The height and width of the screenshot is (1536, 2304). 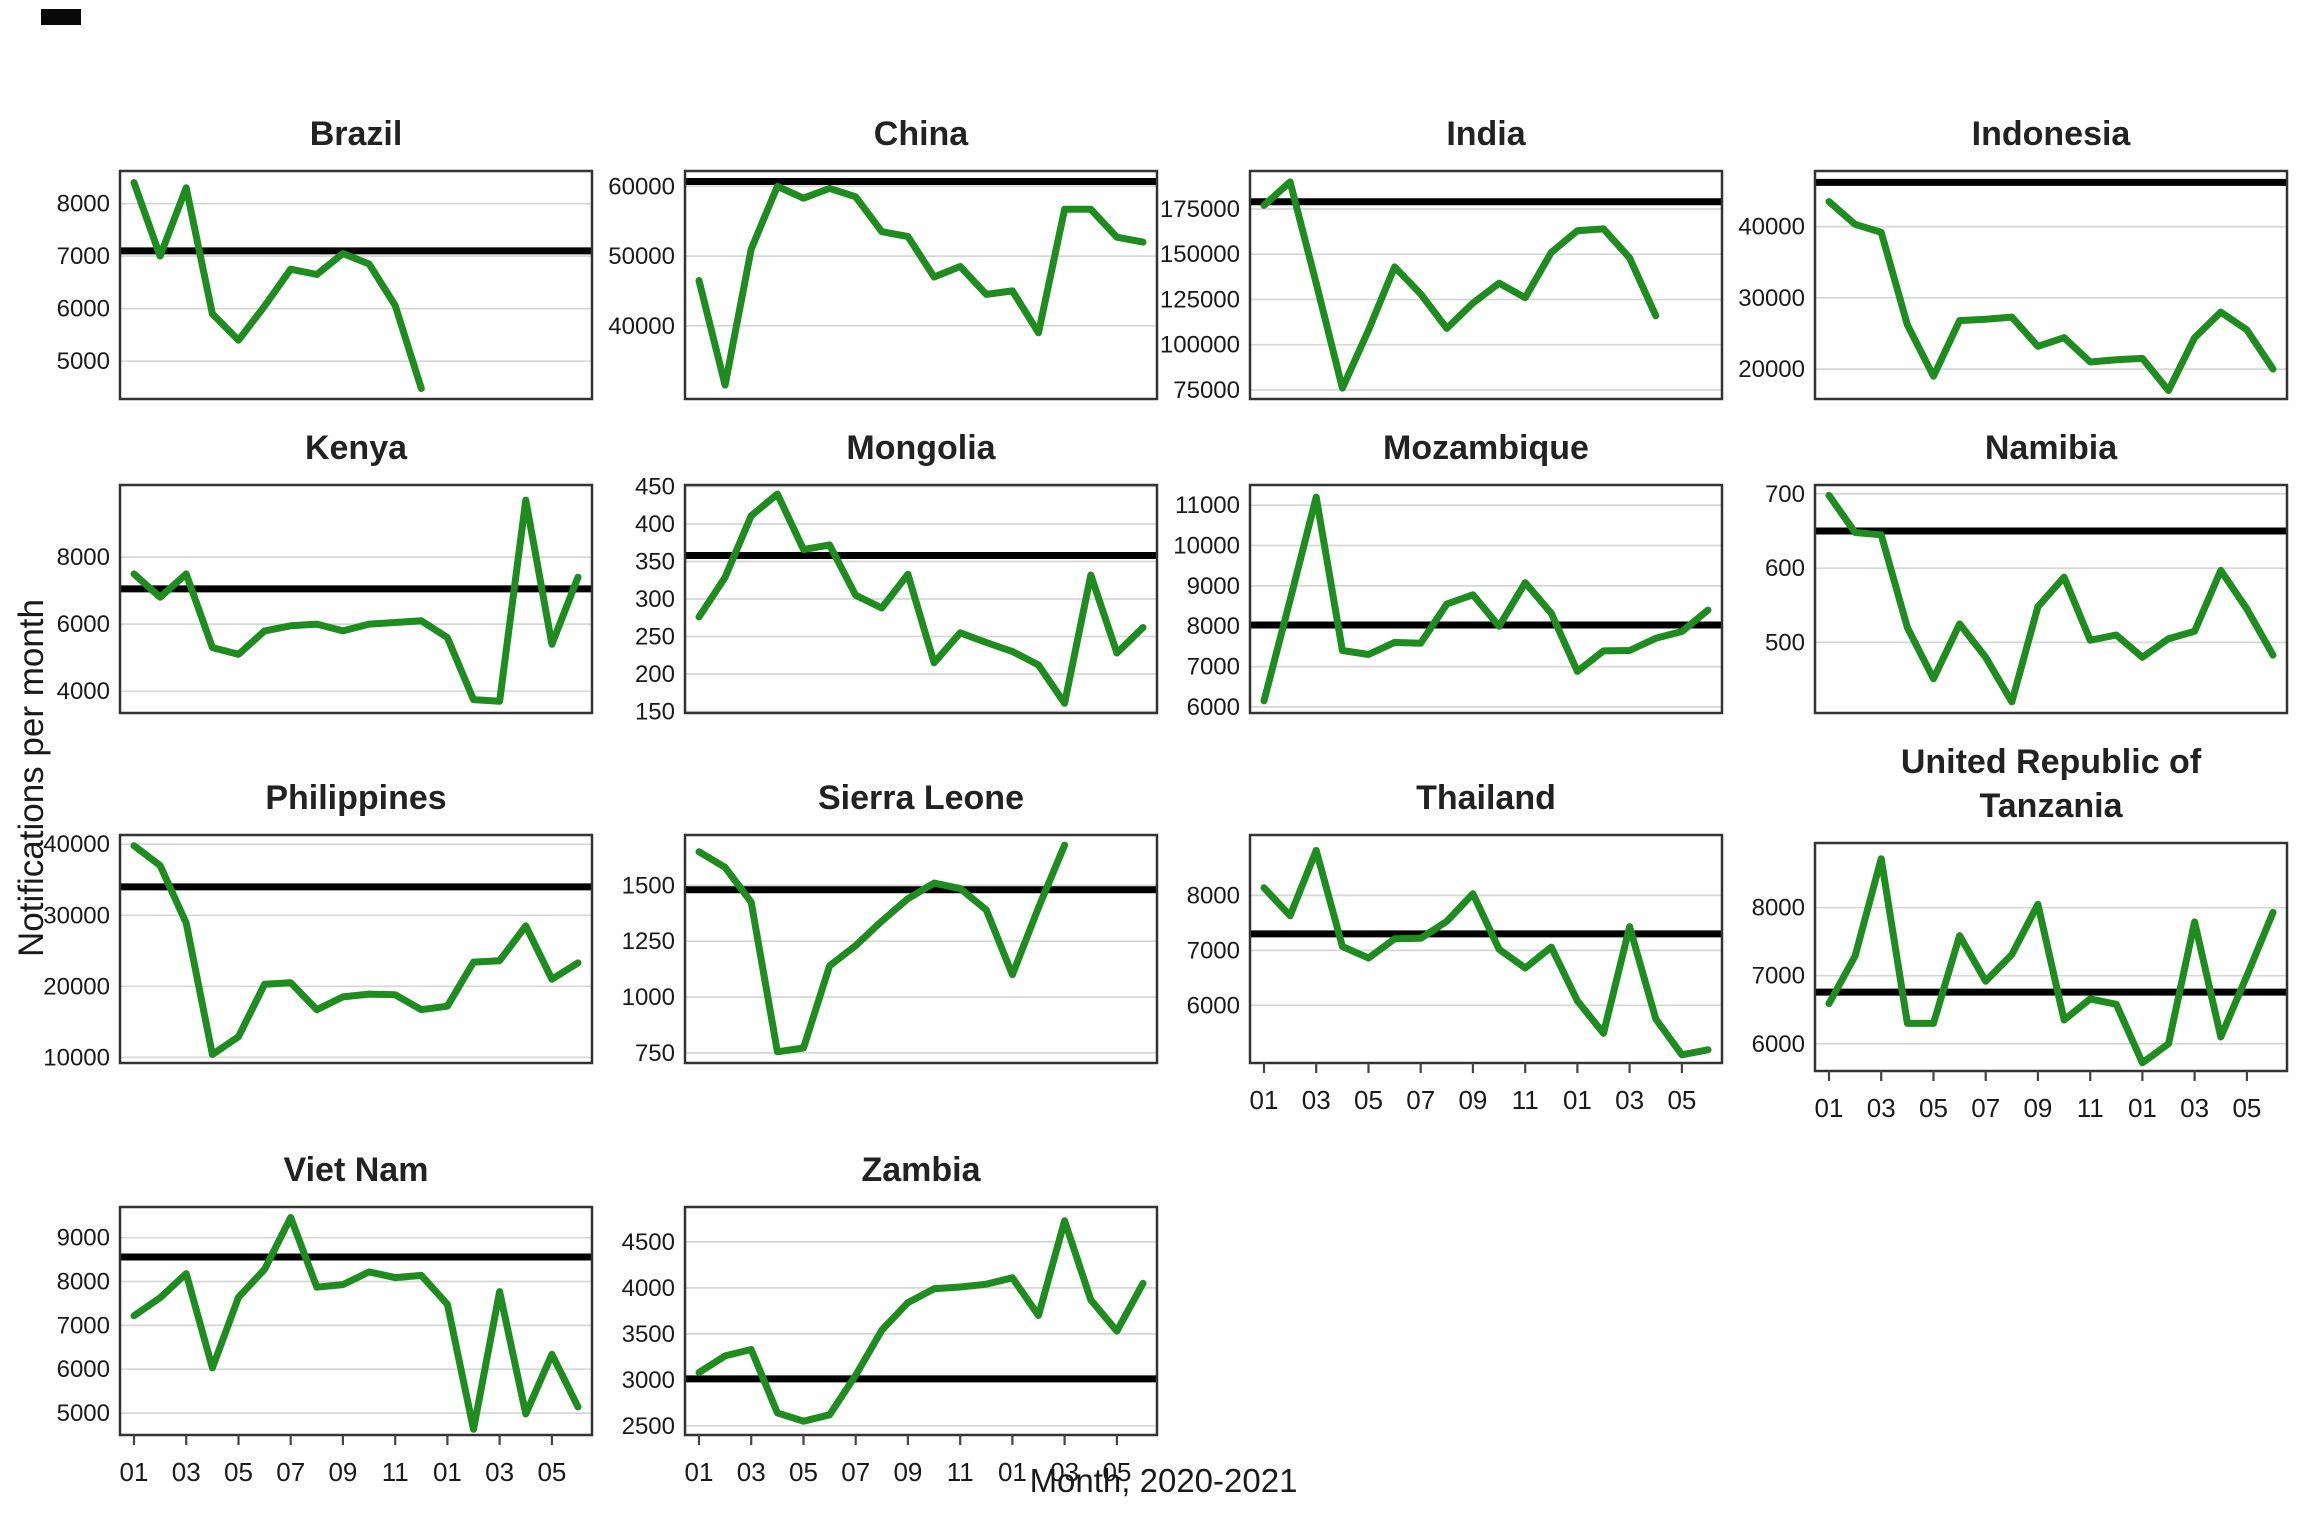 I want to click on facet-plot-mongolia: 150 200 250 300 350 400 450, so click(x=897, y=600).